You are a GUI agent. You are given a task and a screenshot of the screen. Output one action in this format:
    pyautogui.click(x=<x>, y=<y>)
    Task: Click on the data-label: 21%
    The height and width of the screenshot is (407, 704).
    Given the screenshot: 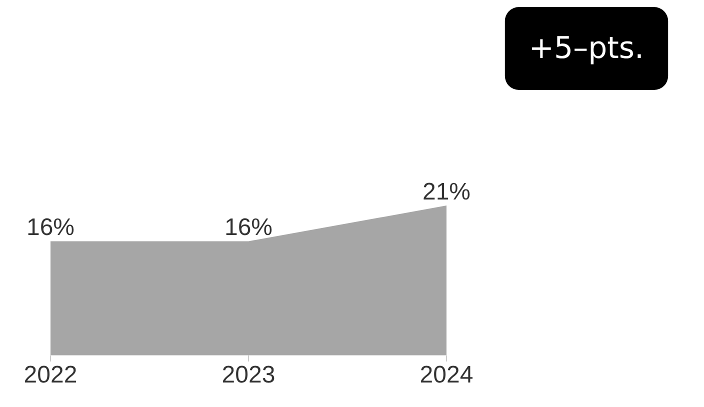 What is the action you would take?
    pyautogui.click(x=446, y=192)
    